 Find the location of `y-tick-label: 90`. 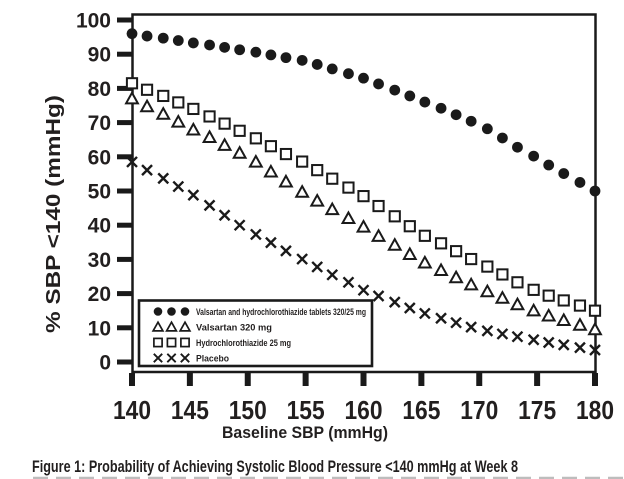

y-tick-label: 90 is located at coordinates (99, 55).